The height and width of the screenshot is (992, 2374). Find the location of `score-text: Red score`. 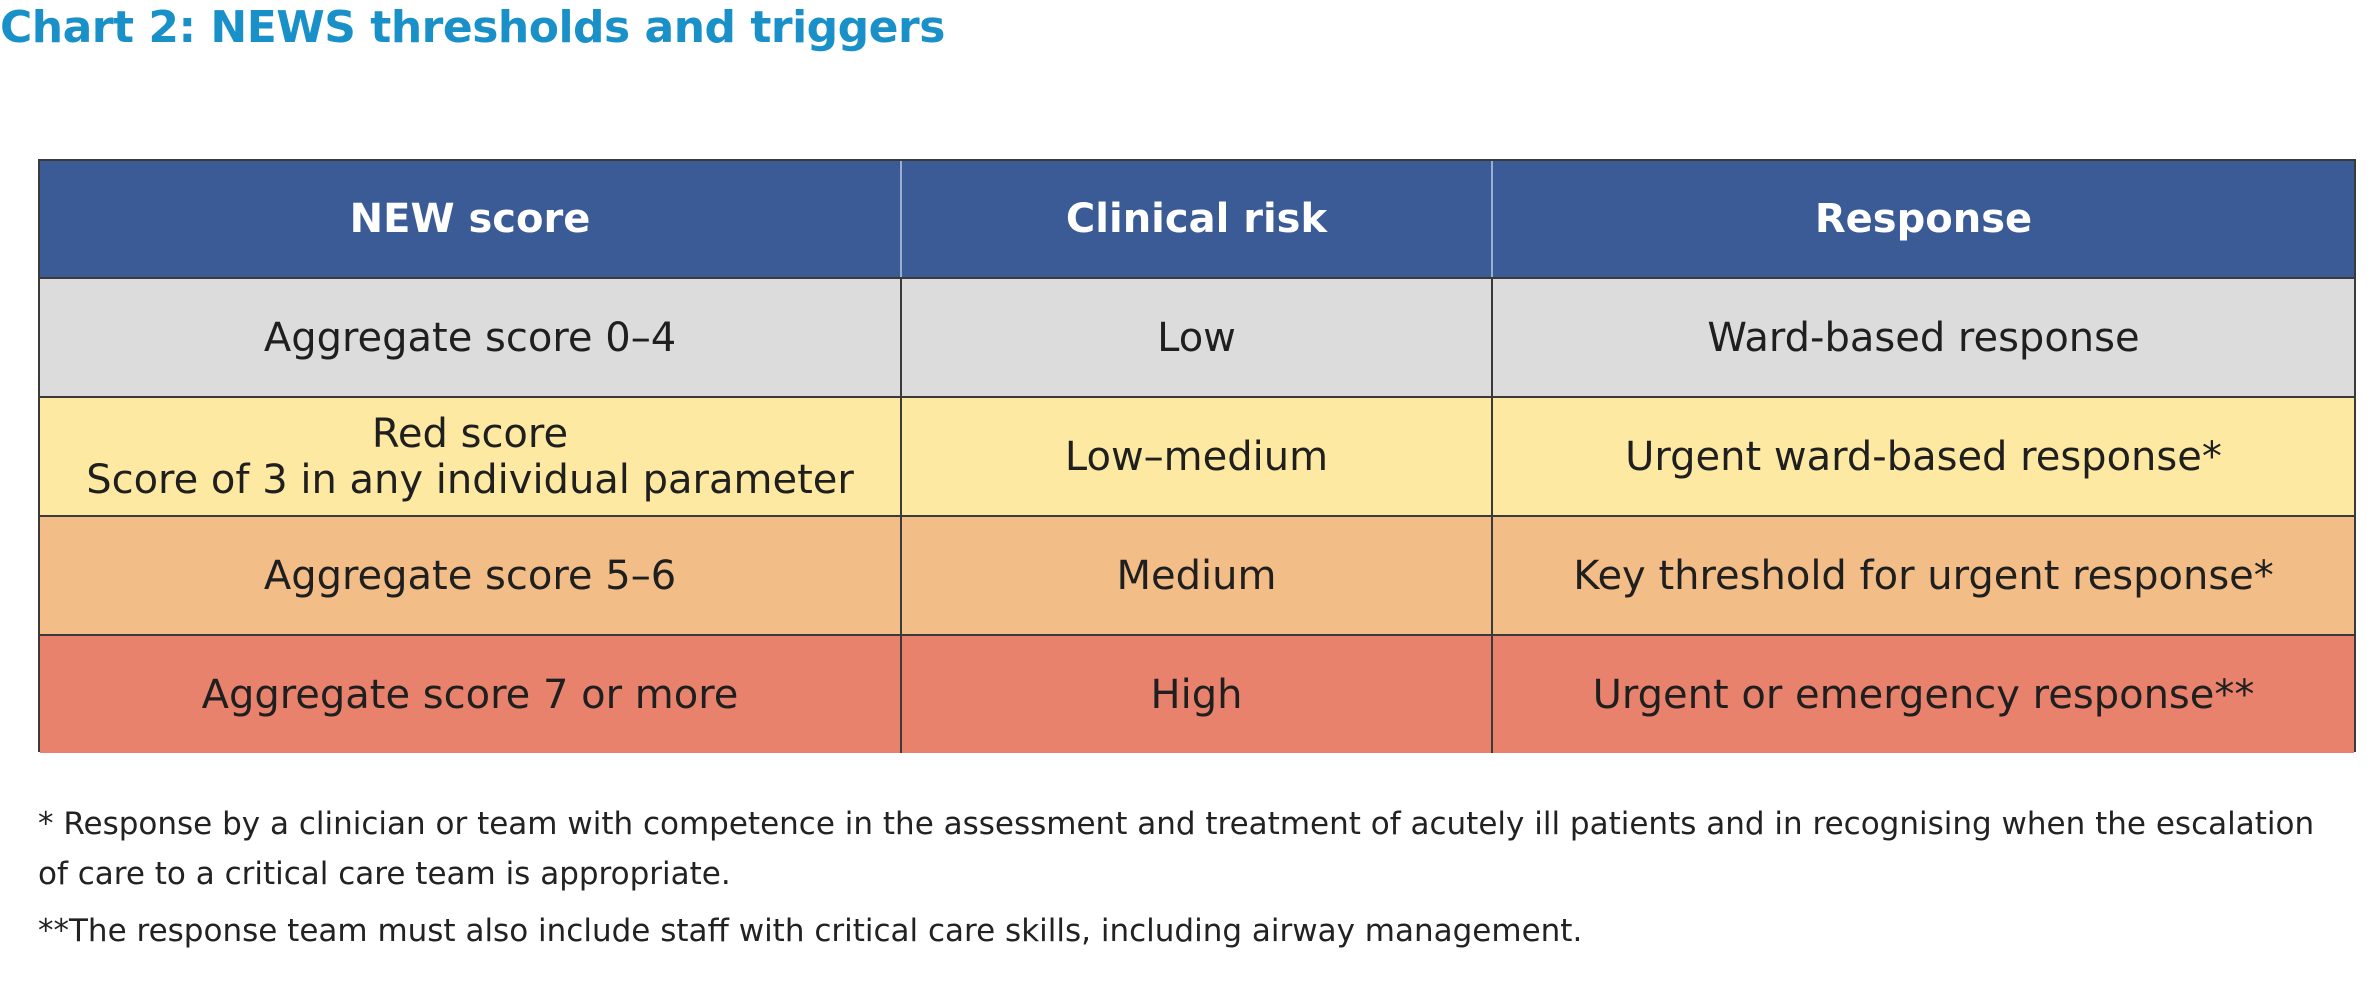

score-text: Red score is located at coordinates (470, 433).